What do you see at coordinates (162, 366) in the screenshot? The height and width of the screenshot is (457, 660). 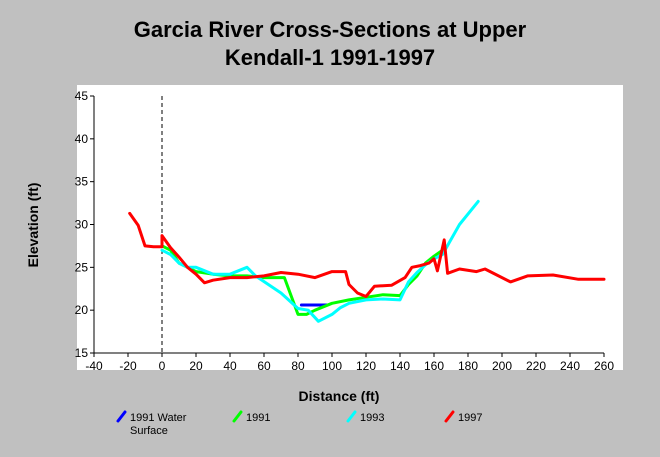 I see `x-tick-label: 0` at bounding box center [162, 366].